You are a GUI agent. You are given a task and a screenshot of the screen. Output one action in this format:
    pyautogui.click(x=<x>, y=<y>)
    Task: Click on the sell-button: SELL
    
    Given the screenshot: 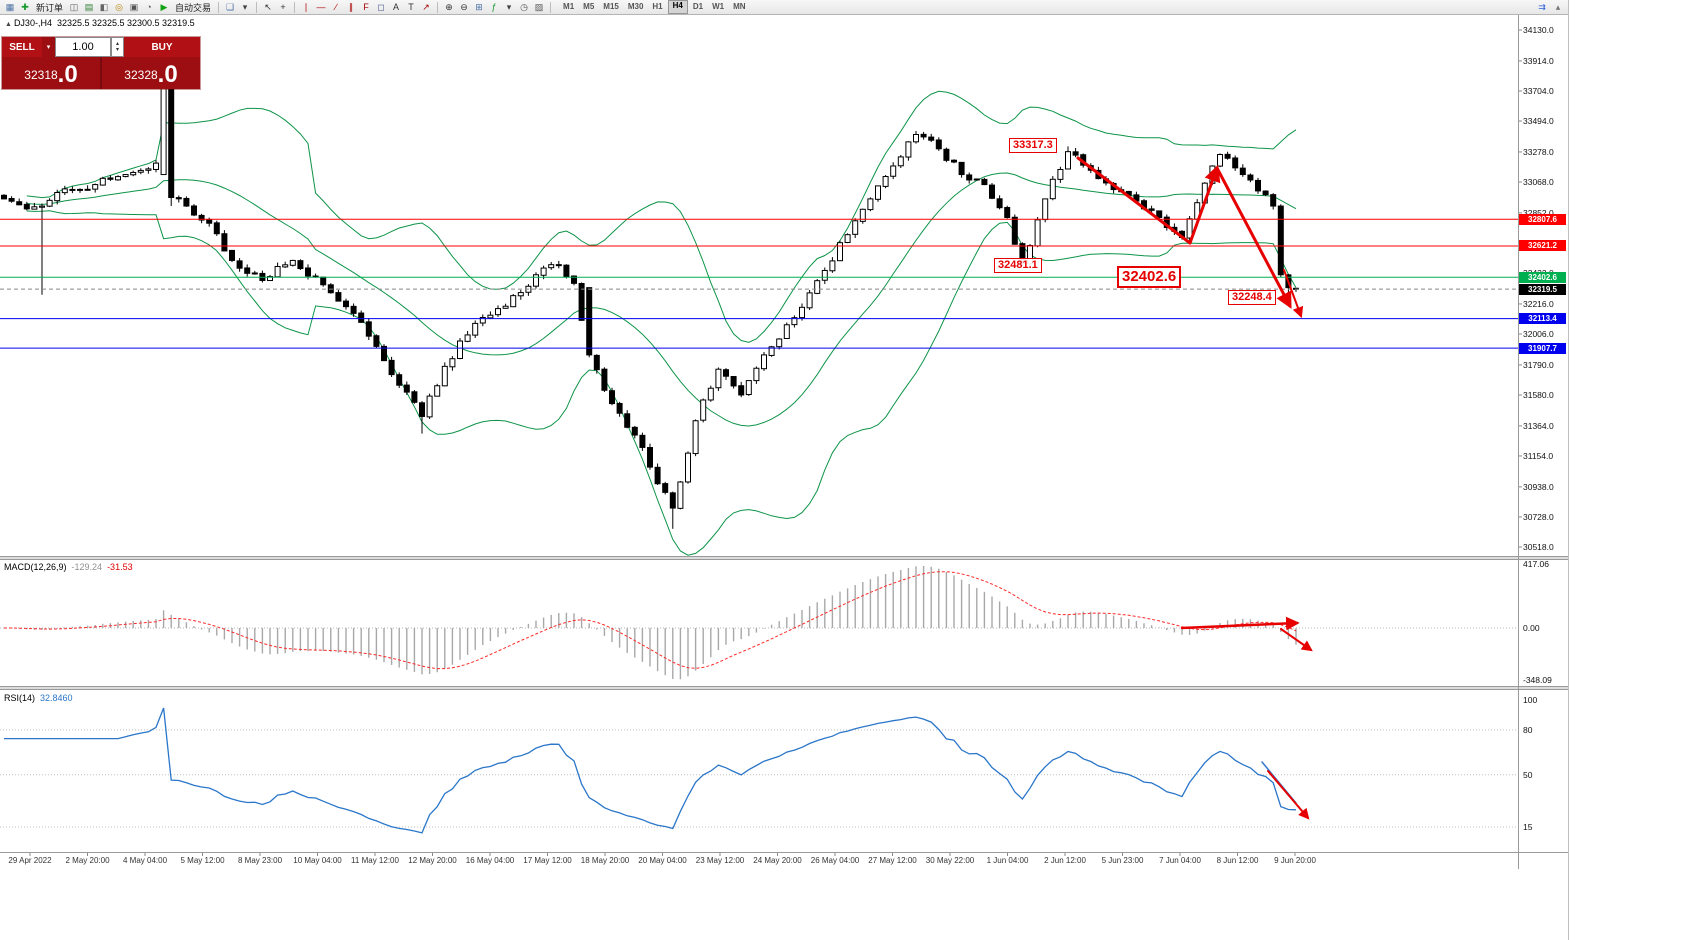 What is the action you would take?
    pyautogui.click(x=22, y=47)
    